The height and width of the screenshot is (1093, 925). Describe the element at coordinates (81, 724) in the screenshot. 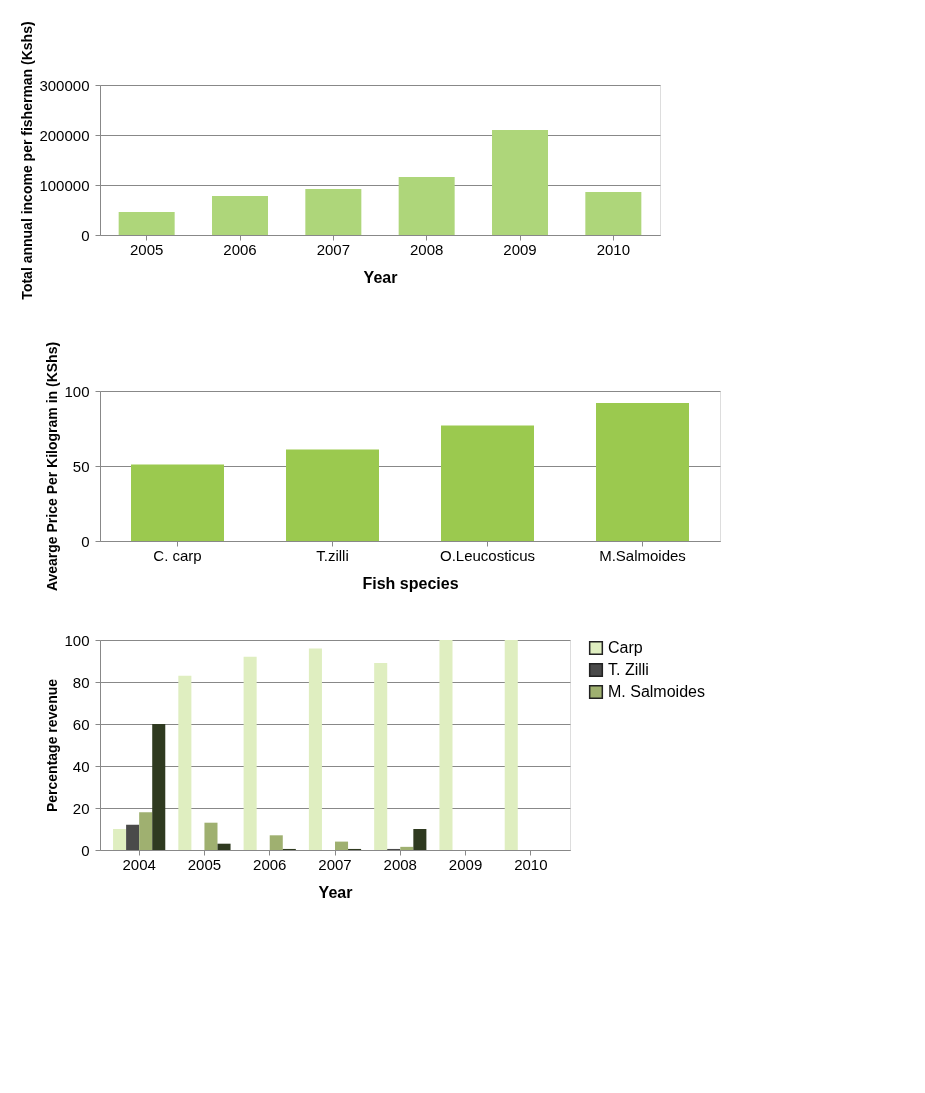

I see `y-tick-label: 60` at that location.